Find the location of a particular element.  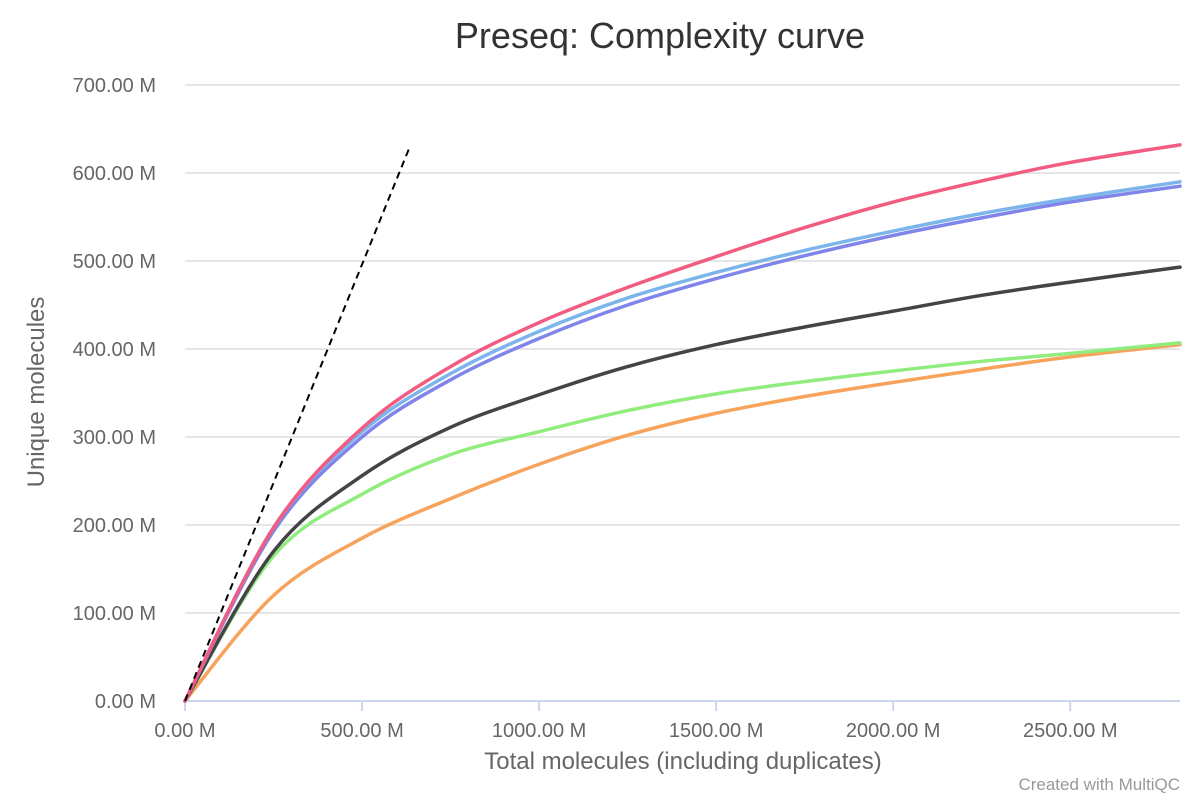

y-tick-label: 600.00 M is located at coordinates (114, 174).